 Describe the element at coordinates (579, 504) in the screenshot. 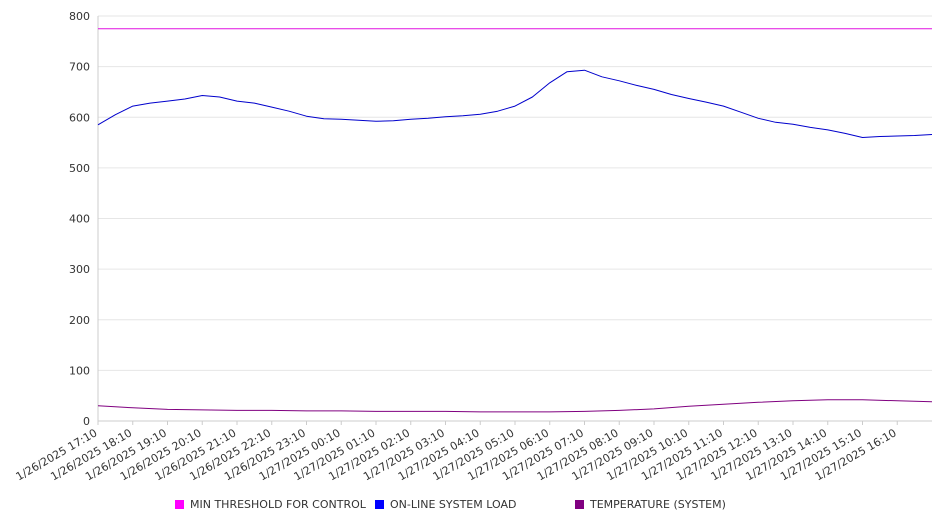

I see `legend-swatch-temperature` at that location.